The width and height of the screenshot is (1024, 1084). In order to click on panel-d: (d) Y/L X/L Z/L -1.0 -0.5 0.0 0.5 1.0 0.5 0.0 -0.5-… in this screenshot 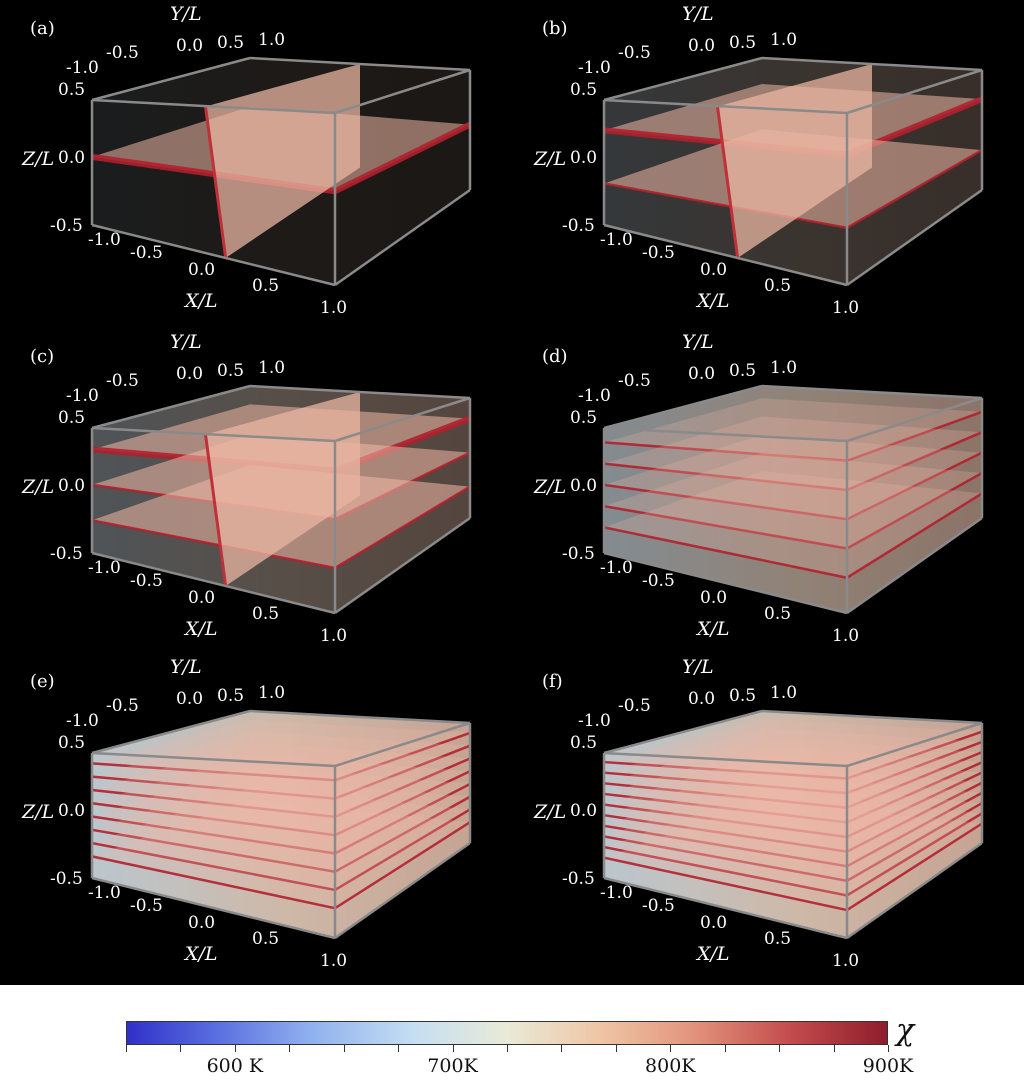, I will do `click(762, 490)`.